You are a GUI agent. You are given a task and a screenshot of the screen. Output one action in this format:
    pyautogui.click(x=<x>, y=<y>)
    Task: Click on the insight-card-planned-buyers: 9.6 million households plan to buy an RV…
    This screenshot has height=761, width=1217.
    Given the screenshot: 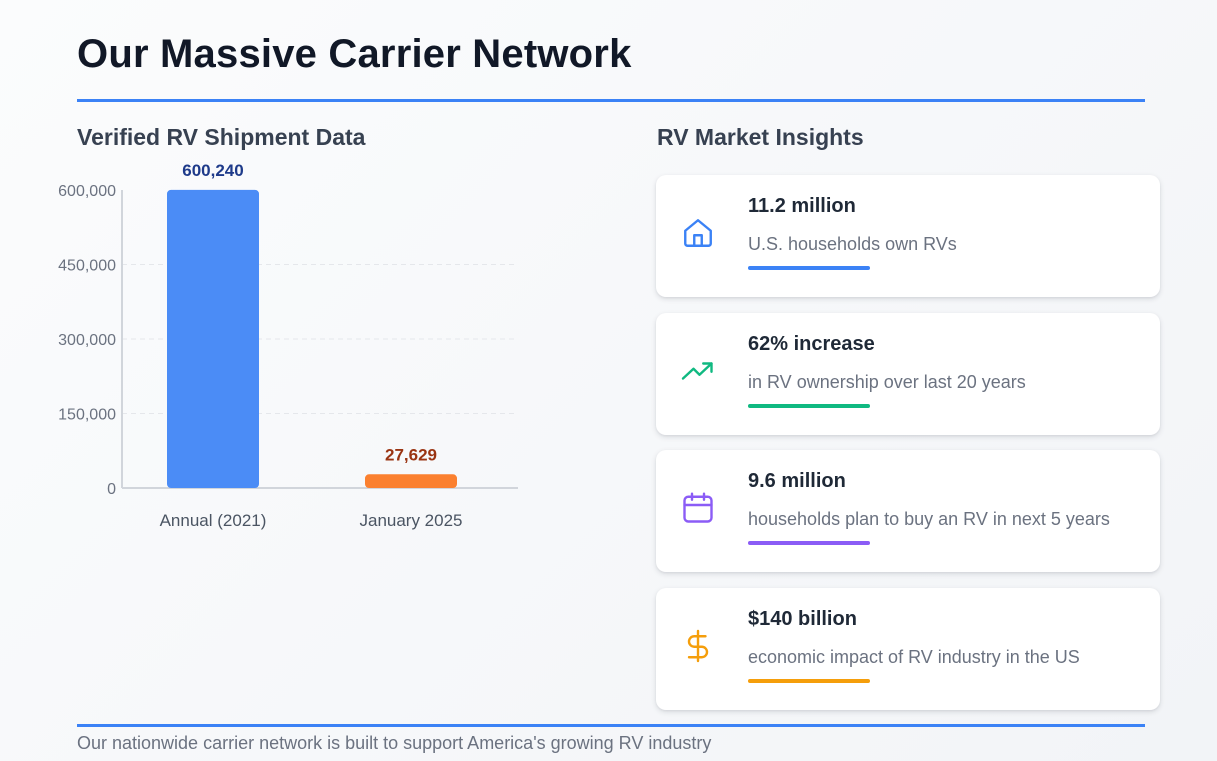 What is the action you would take?
    pyautogui.click(x=908, y=511)
    